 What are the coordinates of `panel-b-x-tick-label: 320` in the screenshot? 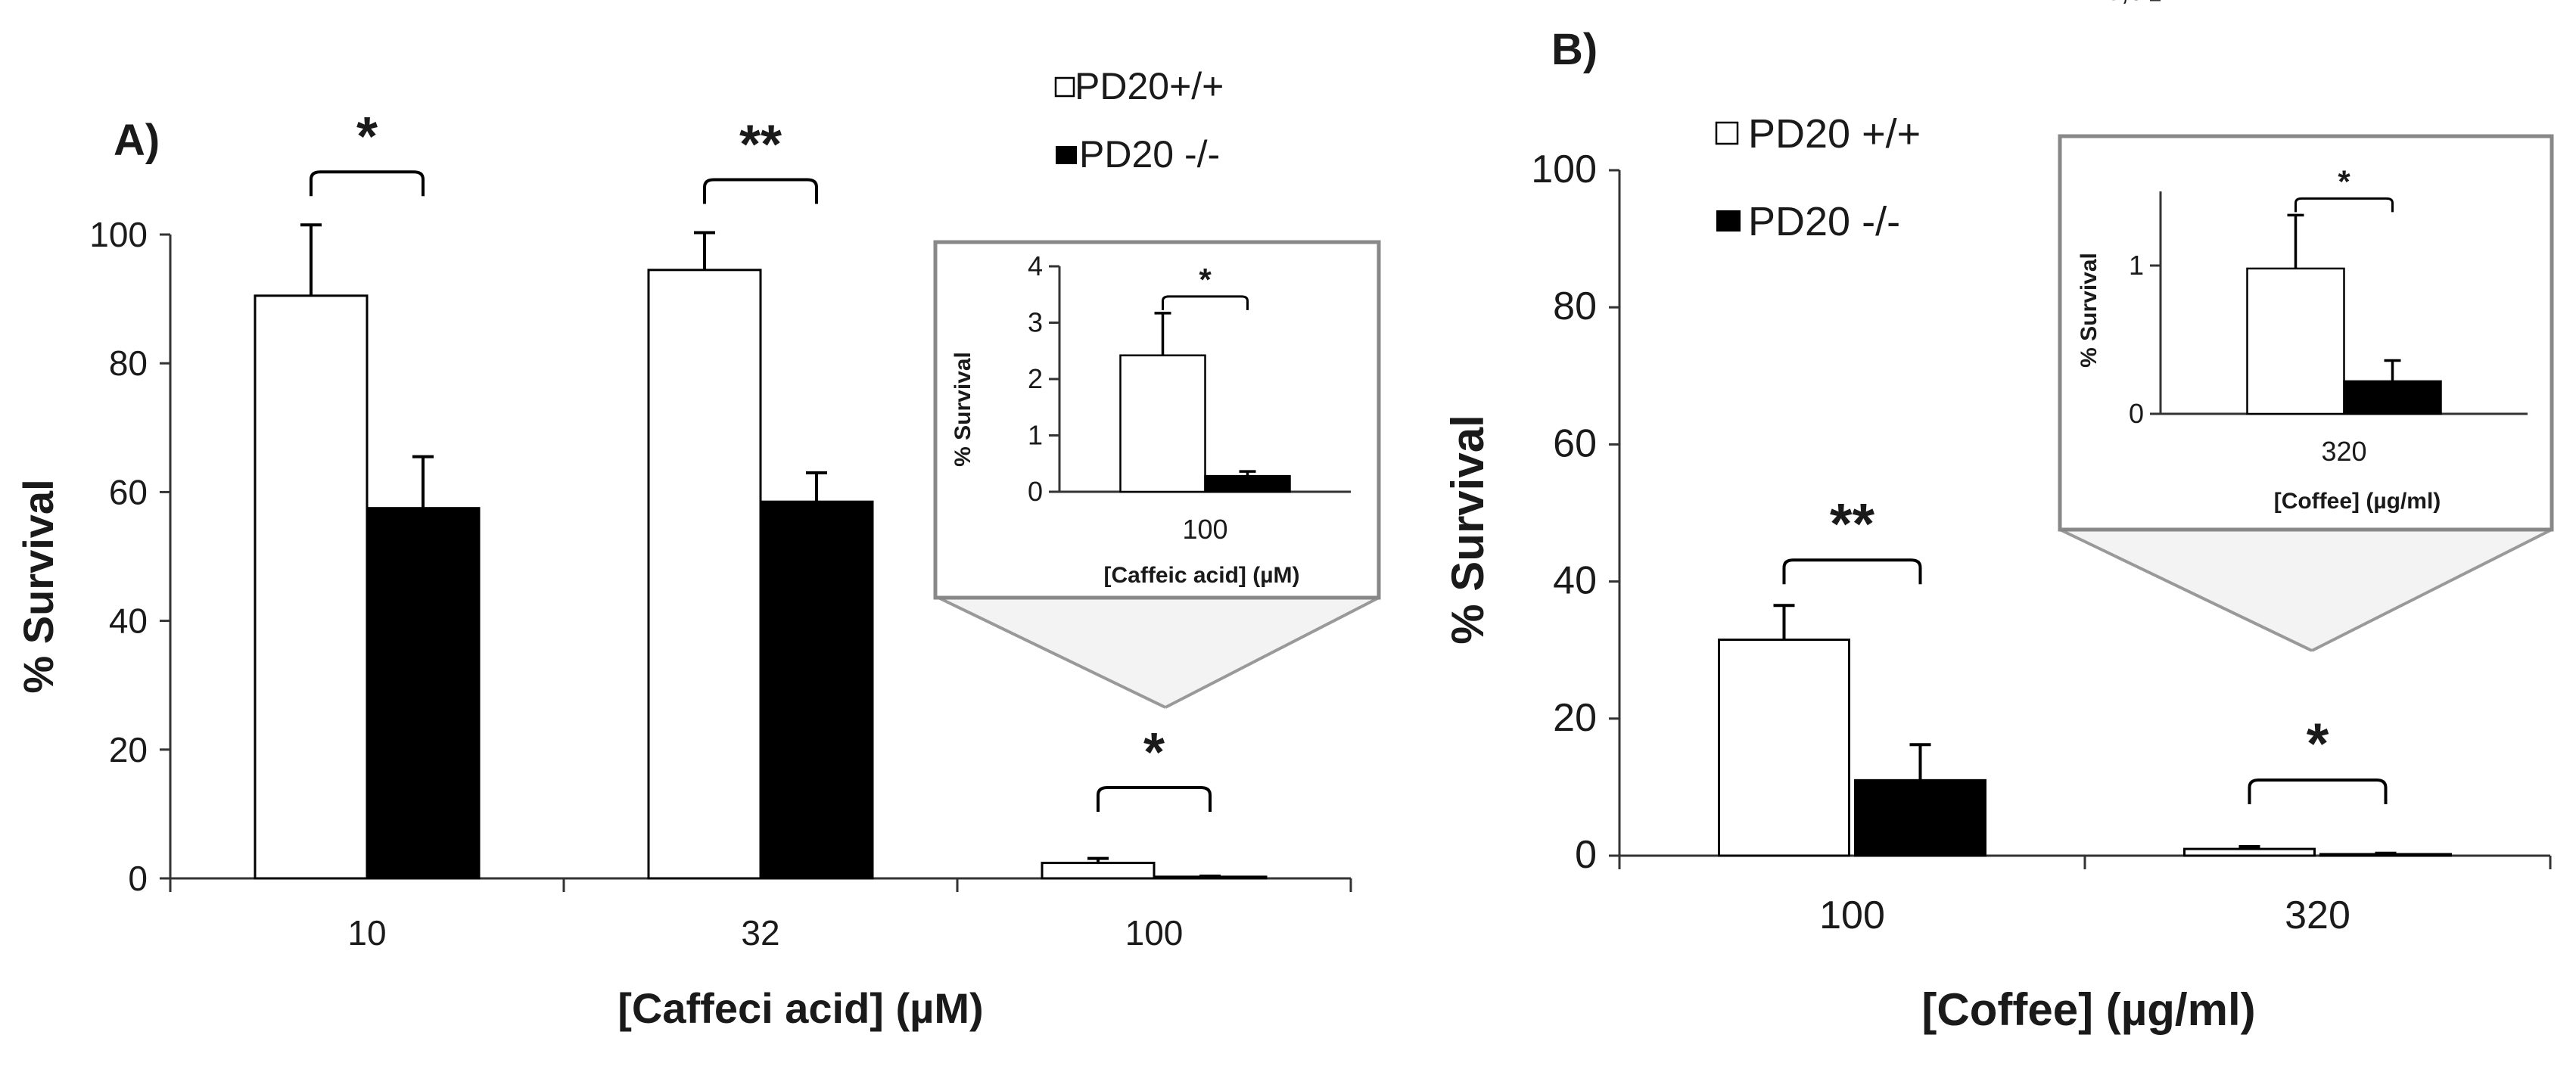 It's located at (2317, 916).